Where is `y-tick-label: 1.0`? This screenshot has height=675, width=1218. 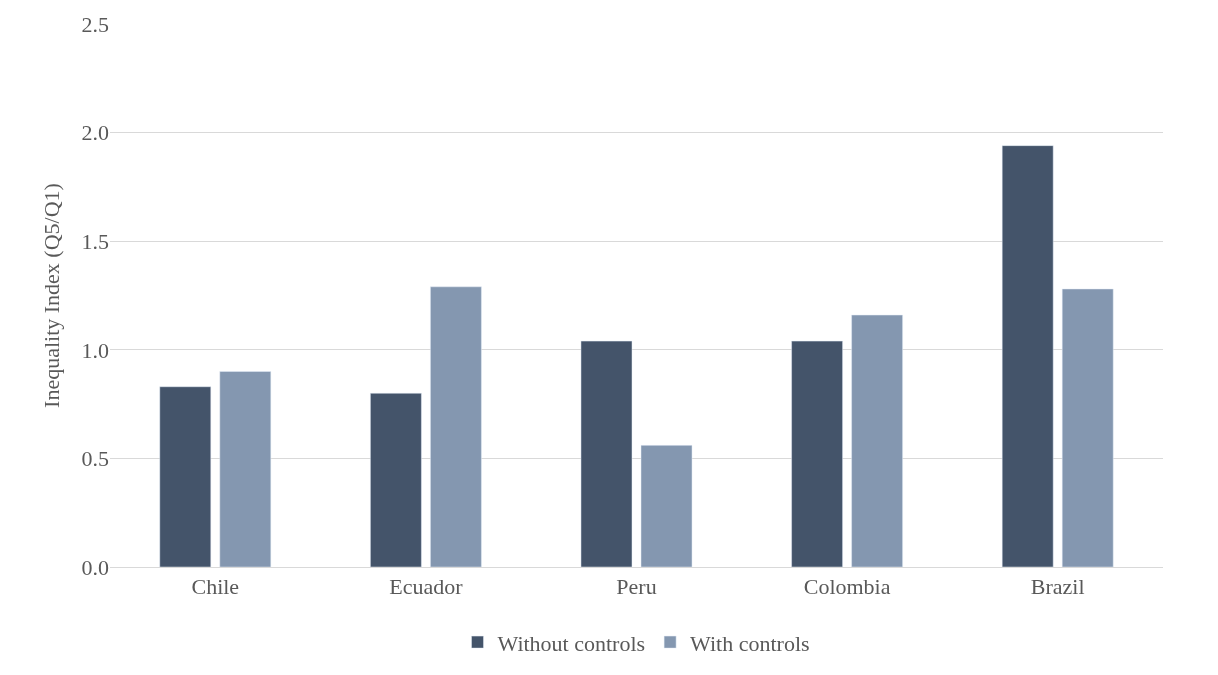 y-tick-label: 1.0 is located at coordinates (95, 350).